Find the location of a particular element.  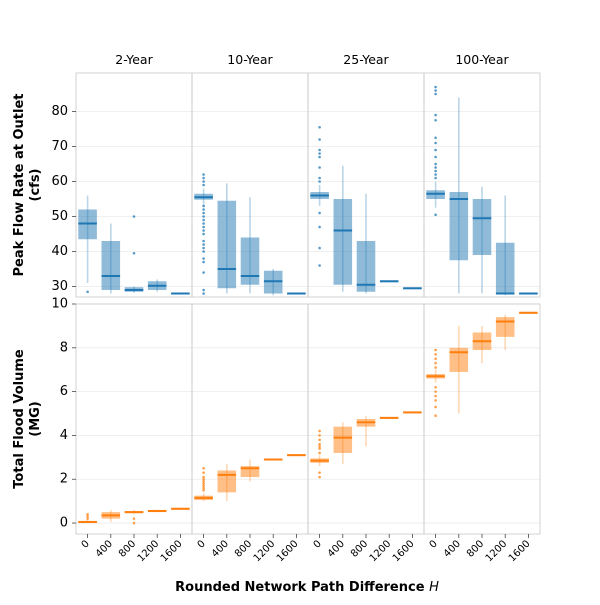

y-axis-title-line2: (cfs) is located at coordinates (35, 185).